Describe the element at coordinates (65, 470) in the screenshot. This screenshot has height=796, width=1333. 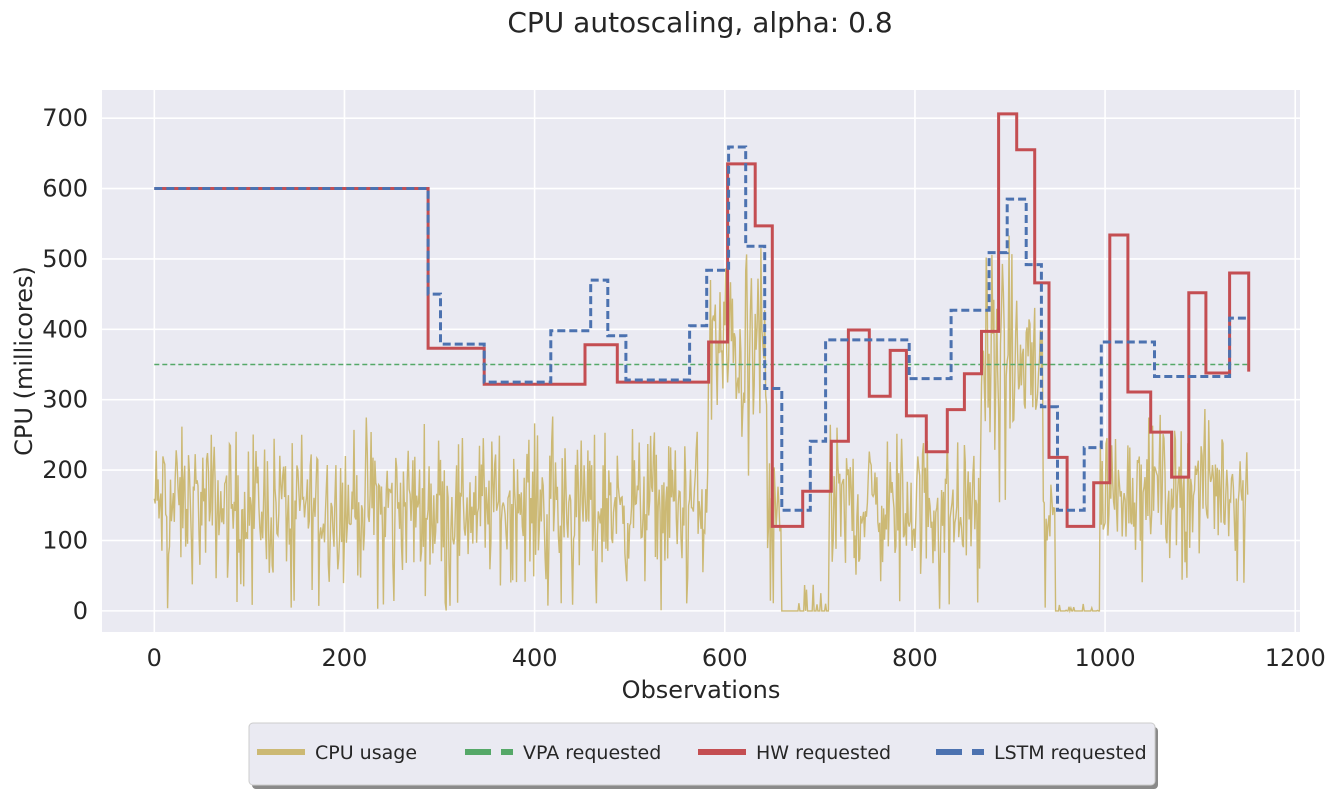
I see `y-tick-label: 200` at that location.